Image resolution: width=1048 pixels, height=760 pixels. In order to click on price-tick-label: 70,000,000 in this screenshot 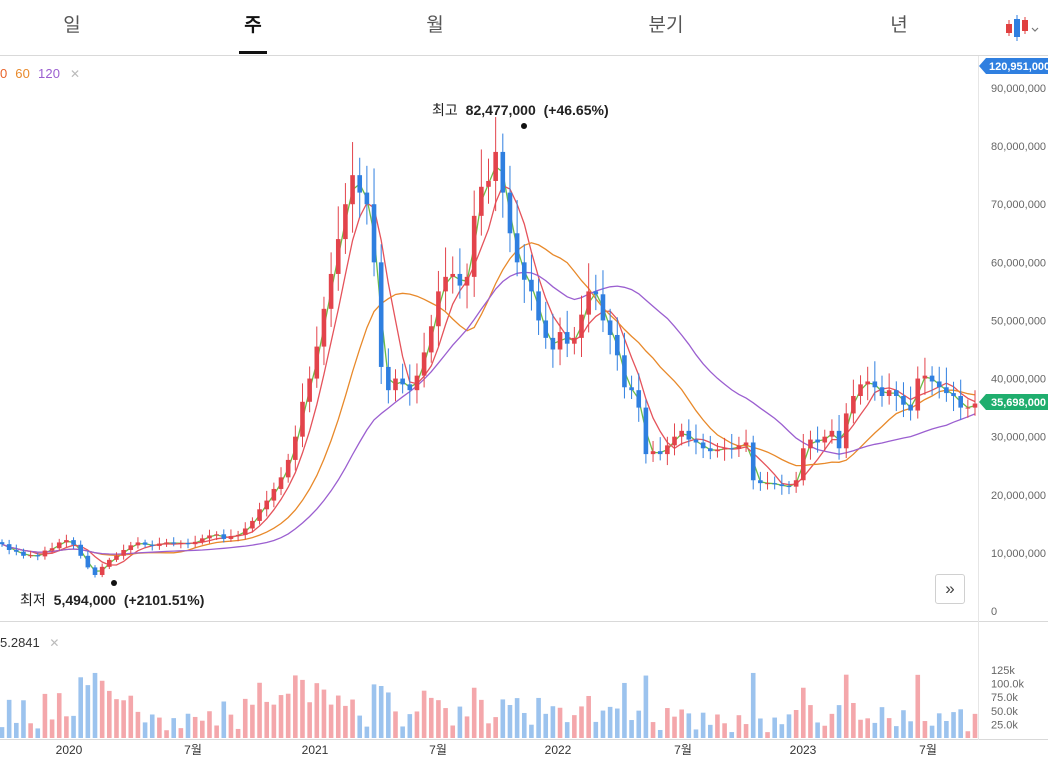, I will do `click(1018, 205)`.